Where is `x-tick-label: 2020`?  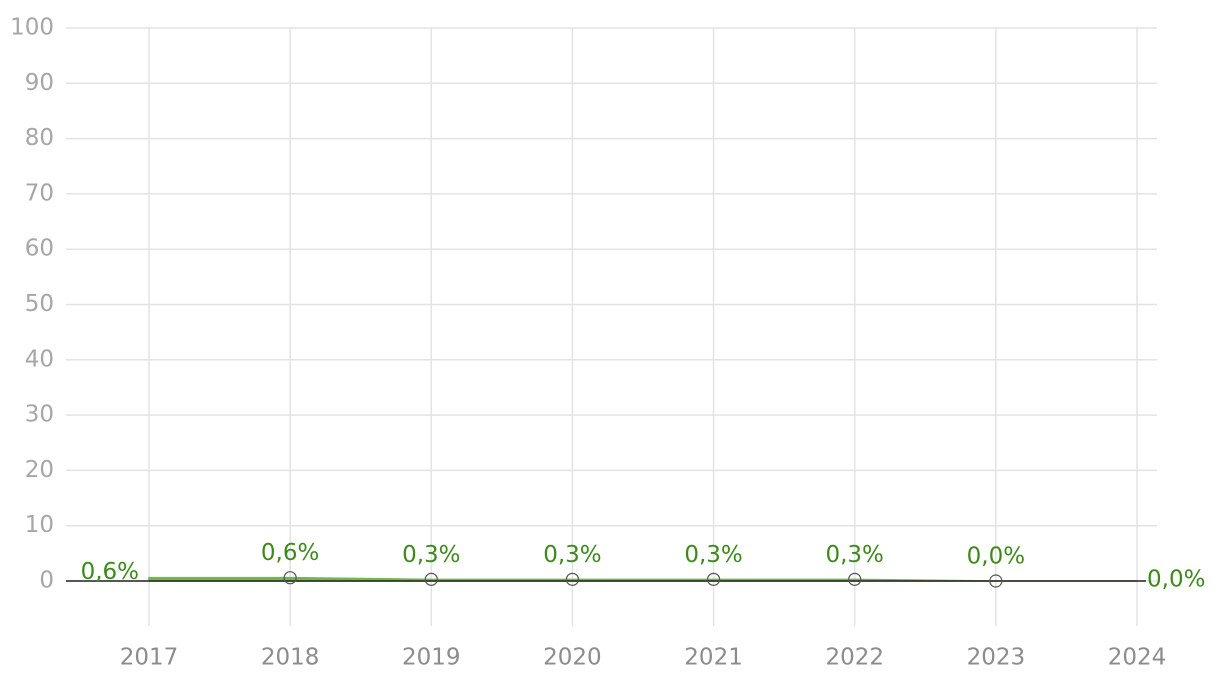
x-tick-label: 2020 is located at coordinates (572, 658).